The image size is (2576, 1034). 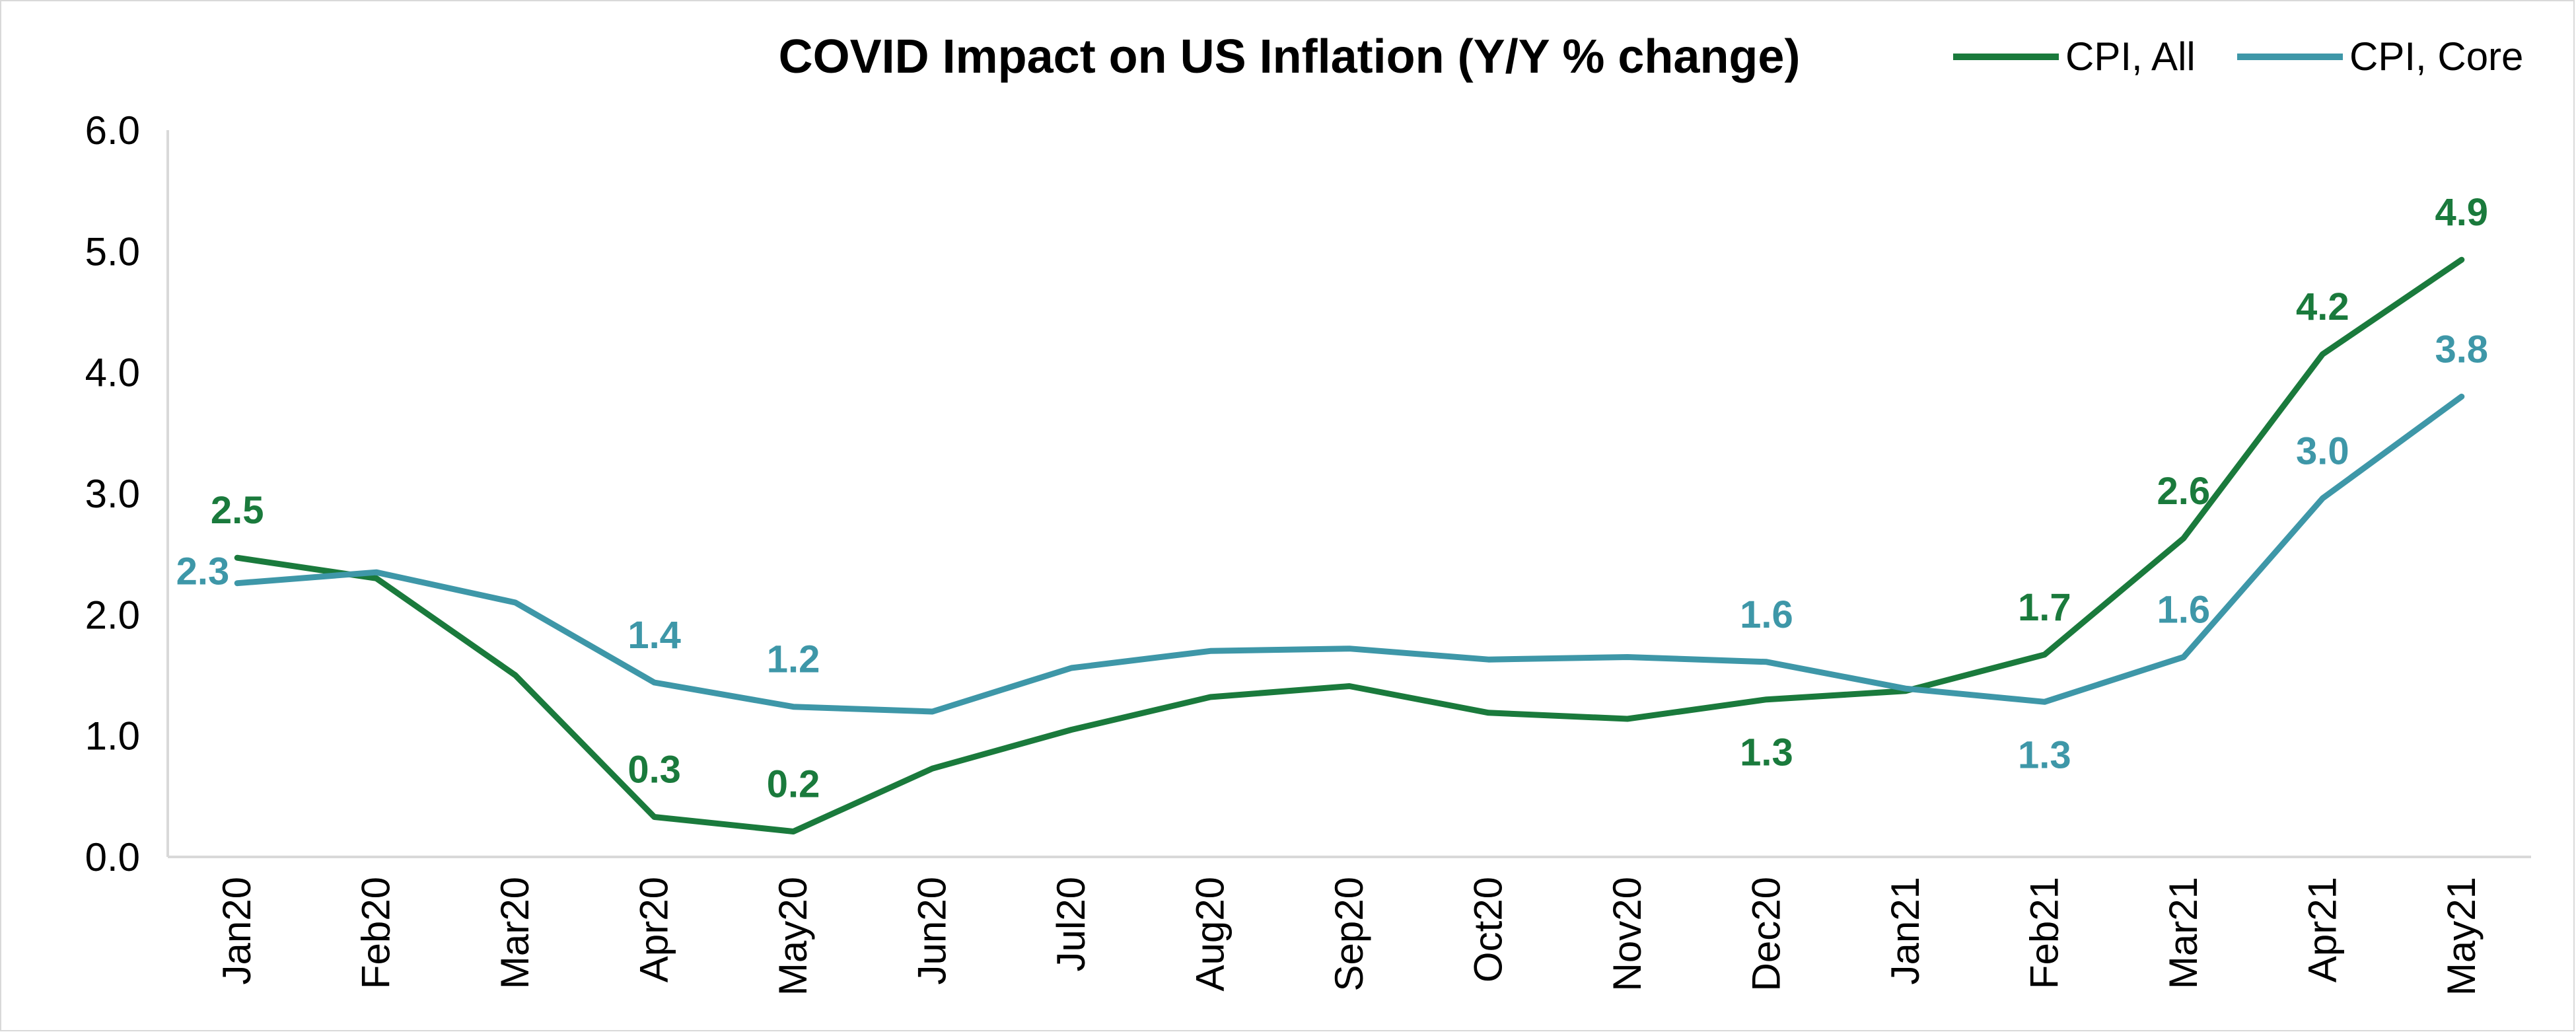 I want to click on data-label: 1.2, so click(x=794, y=659).